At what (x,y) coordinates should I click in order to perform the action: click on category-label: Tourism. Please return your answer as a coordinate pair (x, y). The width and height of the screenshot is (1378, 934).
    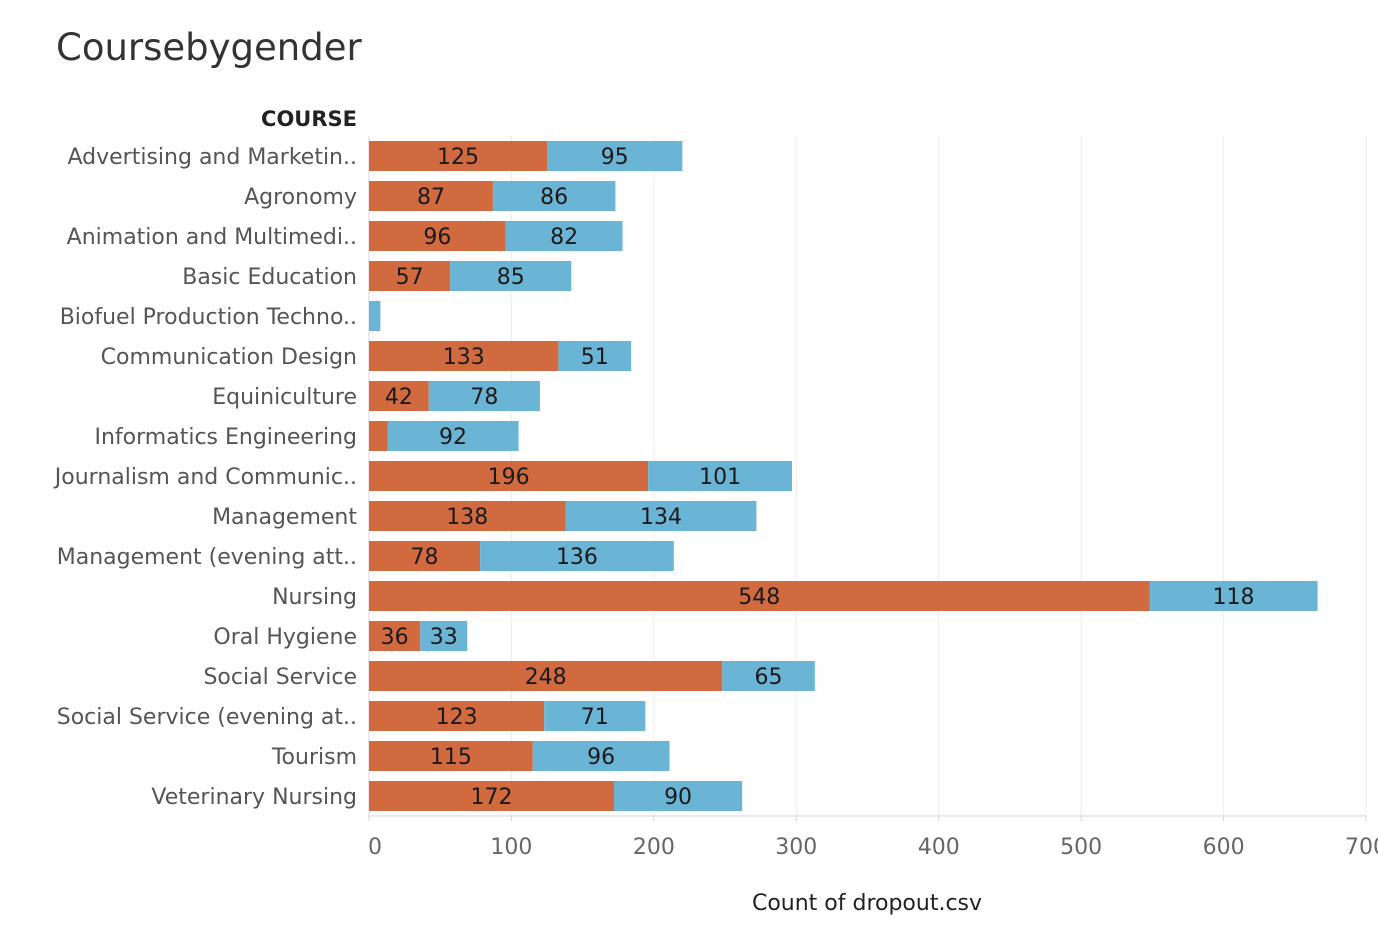
    Looking at the image, I should click on (314, 757).